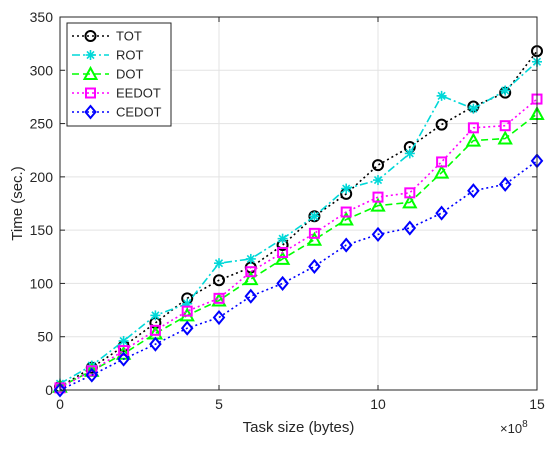  What do you see at coordinates (138, 93) in the screenshot?
I see `legend-label: EEDOT` at bounding box center [138, 93].